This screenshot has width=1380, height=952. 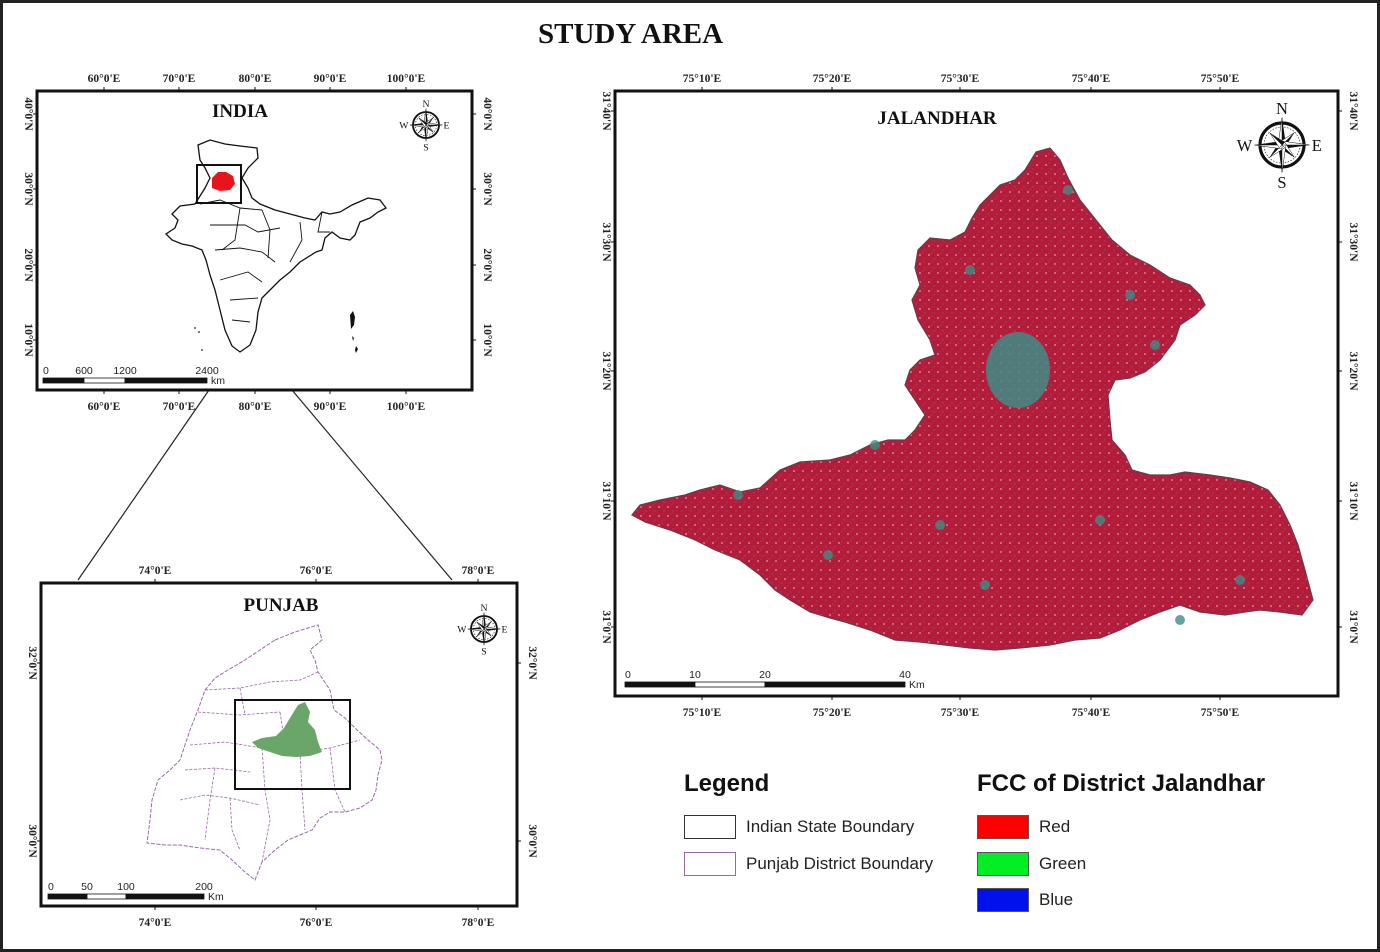 I want to click on india-map-title: INDIA, so click(x=240, y=111).